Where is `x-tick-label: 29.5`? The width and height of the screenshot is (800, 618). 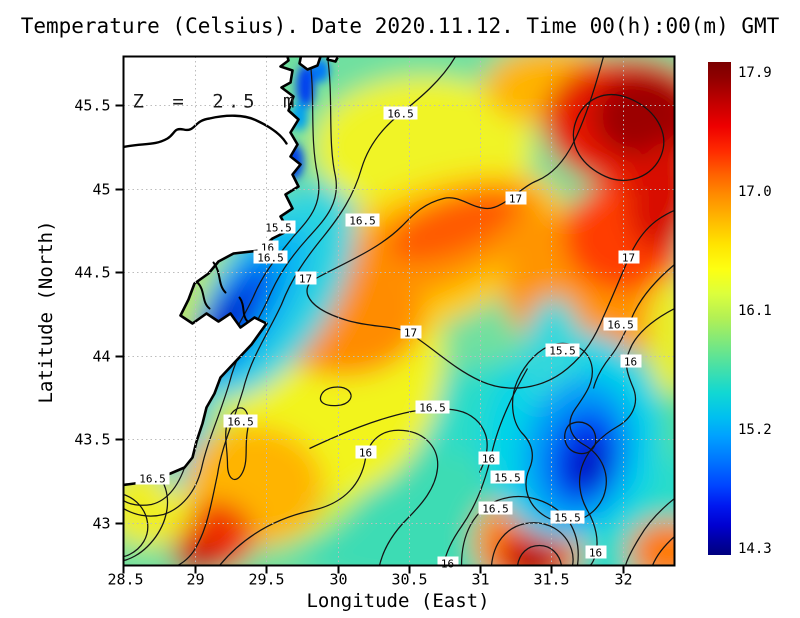
x-tick-label: 29.5 is located at coordinates (266, 580).